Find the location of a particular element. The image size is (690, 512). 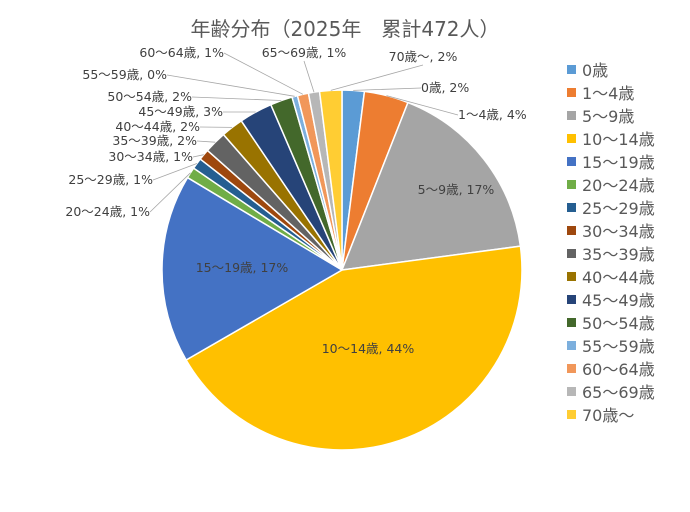

legend-label: 35～39歳 is located at coordinates (618, 254).